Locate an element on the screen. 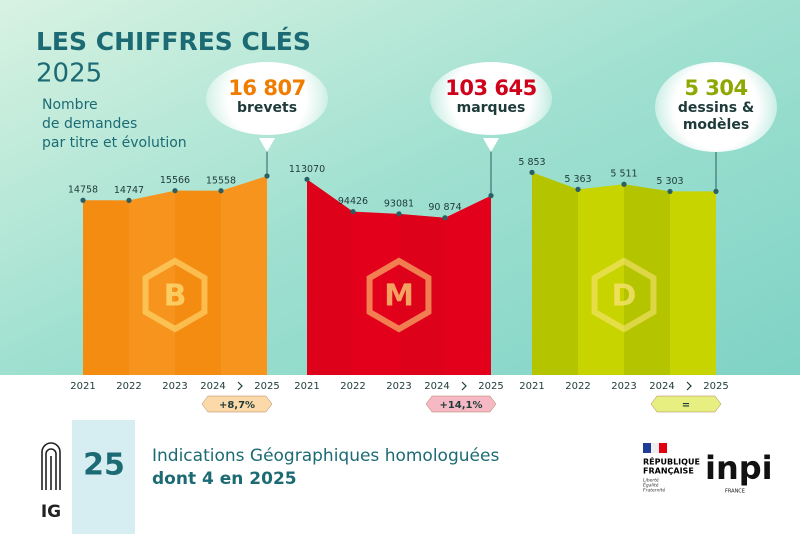 The height and width of the screenshot is (534, 800). callout: 16 807 brevets is located at coordinates (267, 98).